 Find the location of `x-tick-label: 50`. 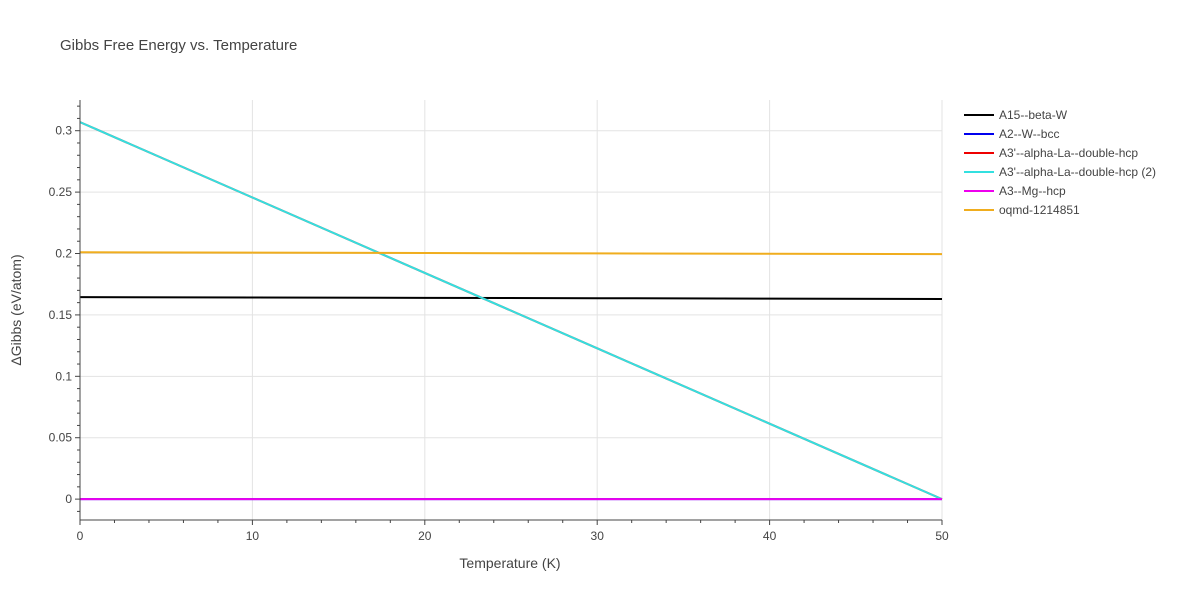

x-tick-label: 50 is located at coordinates (942, 536).